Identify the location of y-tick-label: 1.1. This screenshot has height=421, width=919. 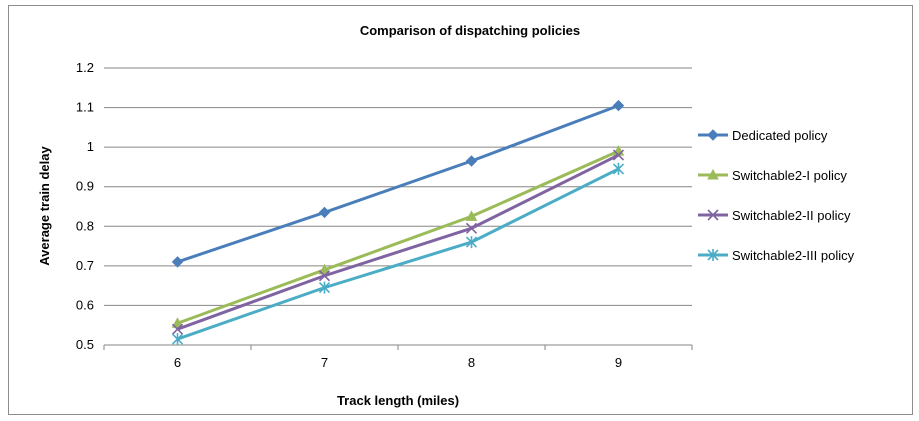
(85, 107).